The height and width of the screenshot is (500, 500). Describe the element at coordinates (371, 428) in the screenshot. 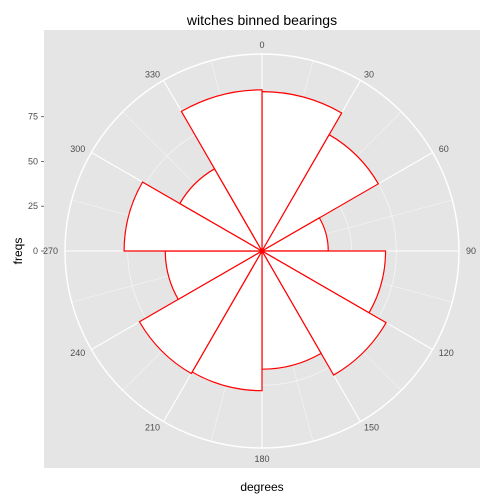

I see `angle-tick-label: 150` at that location.